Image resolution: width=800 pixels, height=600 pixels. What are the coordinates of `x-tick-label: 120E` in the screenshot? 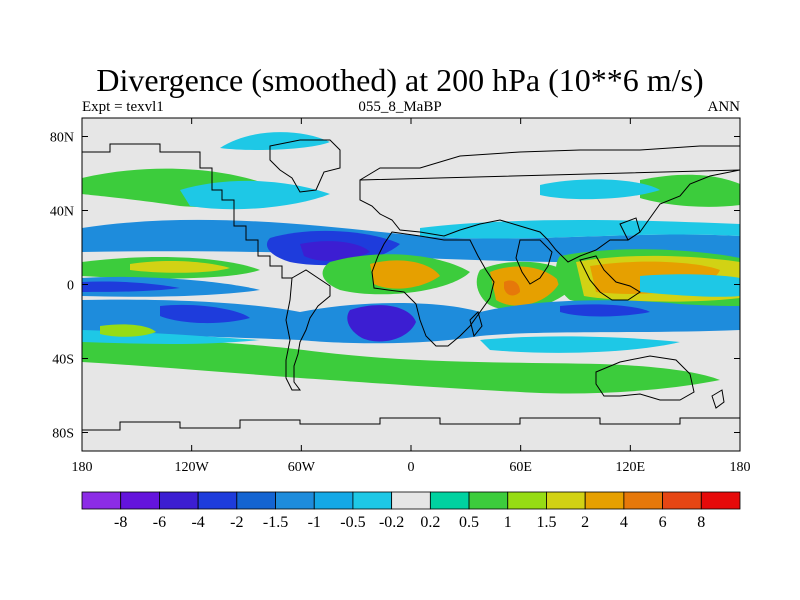 It's located at (631, 467).